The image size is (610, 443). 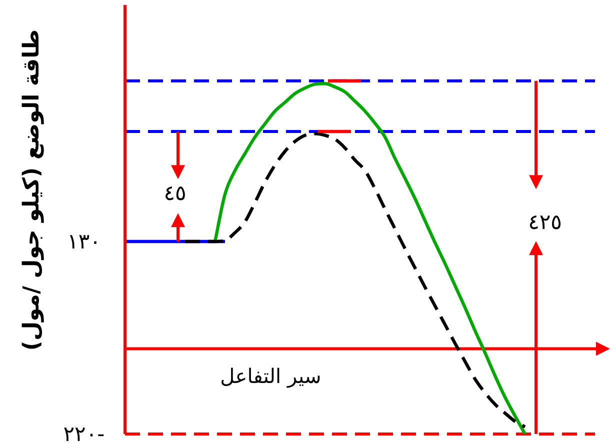 I want to click on annotation: ٤٥, so click(x=175, y=193).